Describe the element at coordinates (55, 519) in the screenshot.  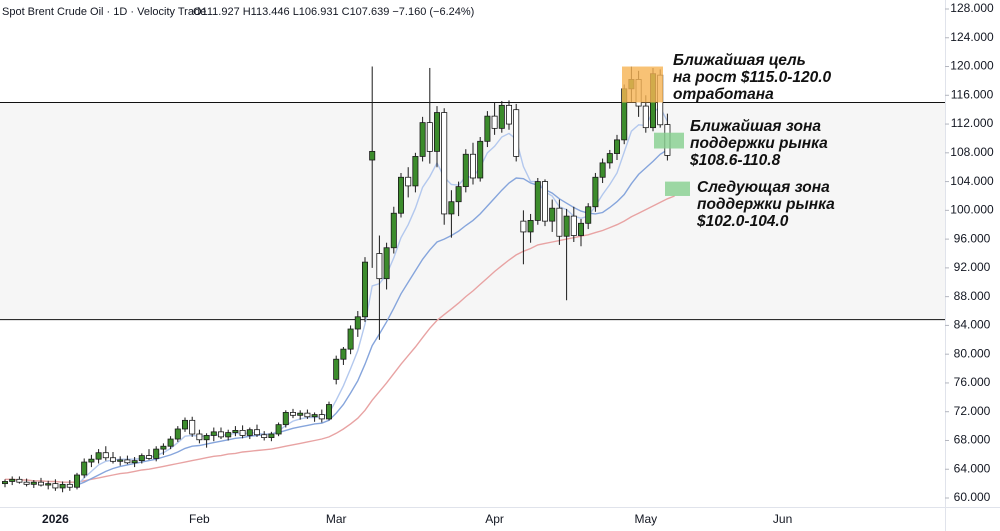
I see `x-tick-label: 2026` at that location.